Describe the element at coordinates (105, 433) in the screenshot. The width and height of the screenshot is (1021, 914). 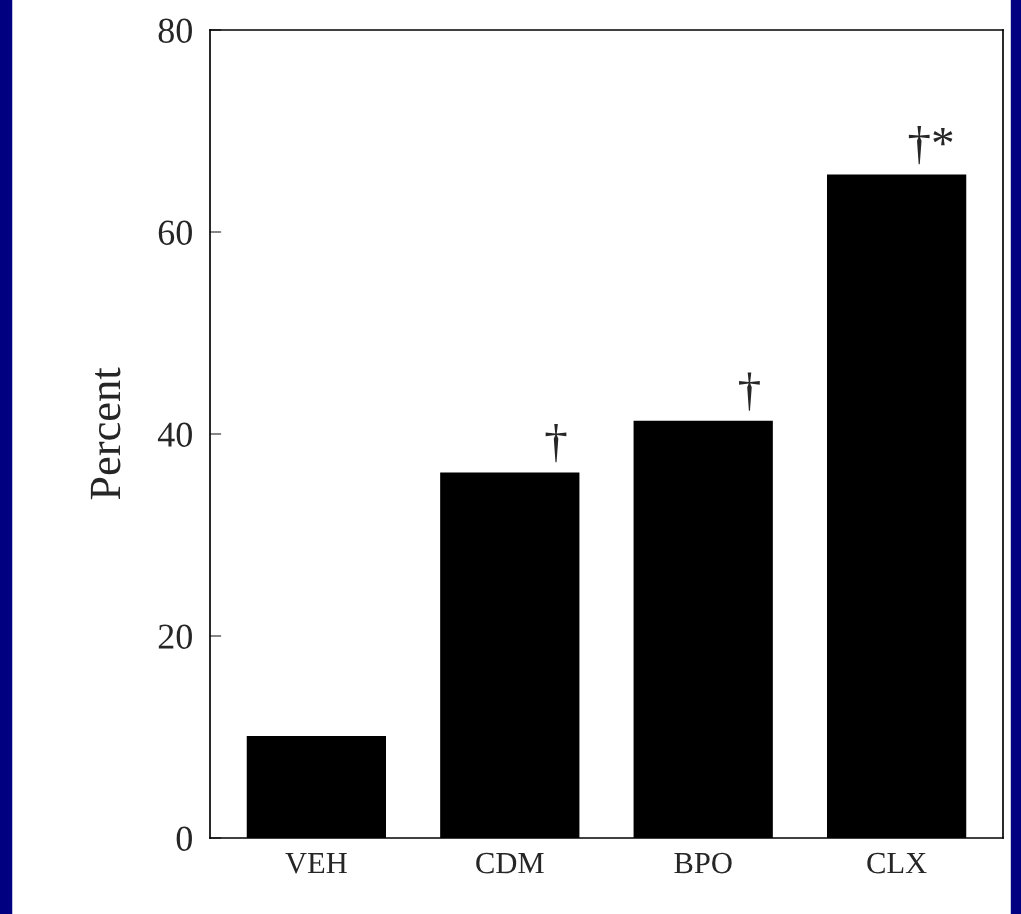
I see `y-axis-title: Percent` at that location.